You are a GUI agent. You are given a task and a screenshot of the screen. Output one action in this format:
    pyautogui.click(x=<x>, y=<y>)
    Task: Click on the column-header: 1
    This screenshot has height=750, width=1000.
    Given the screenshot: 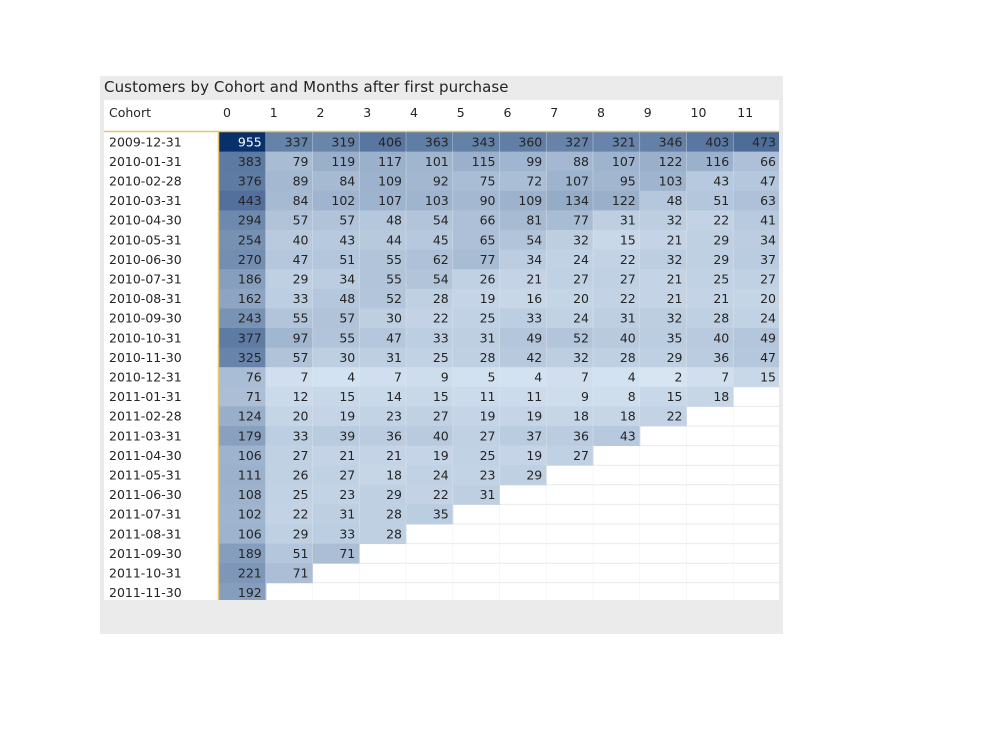 What is the action you would take?
    pyautogui.click(x=274, y=112)
    